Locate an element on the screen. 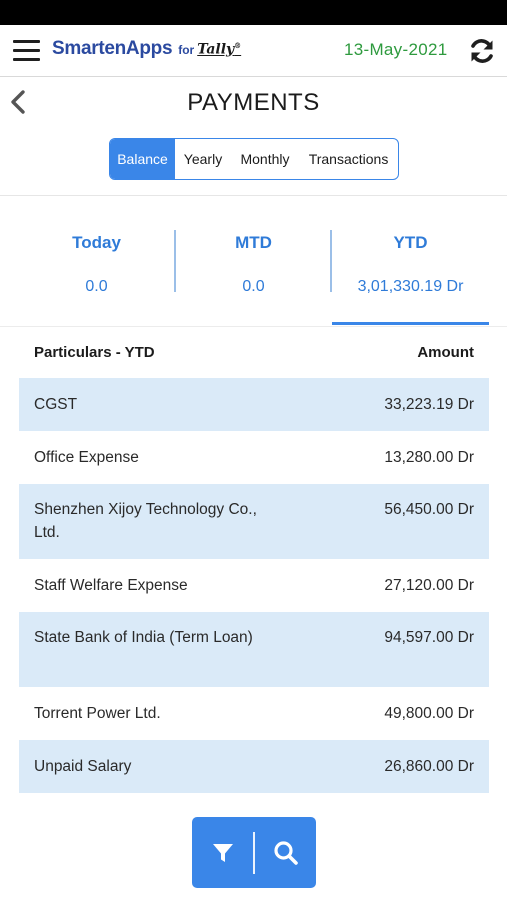  row-amount: 27,120.00 Dr is located at coordinates (429, 585).